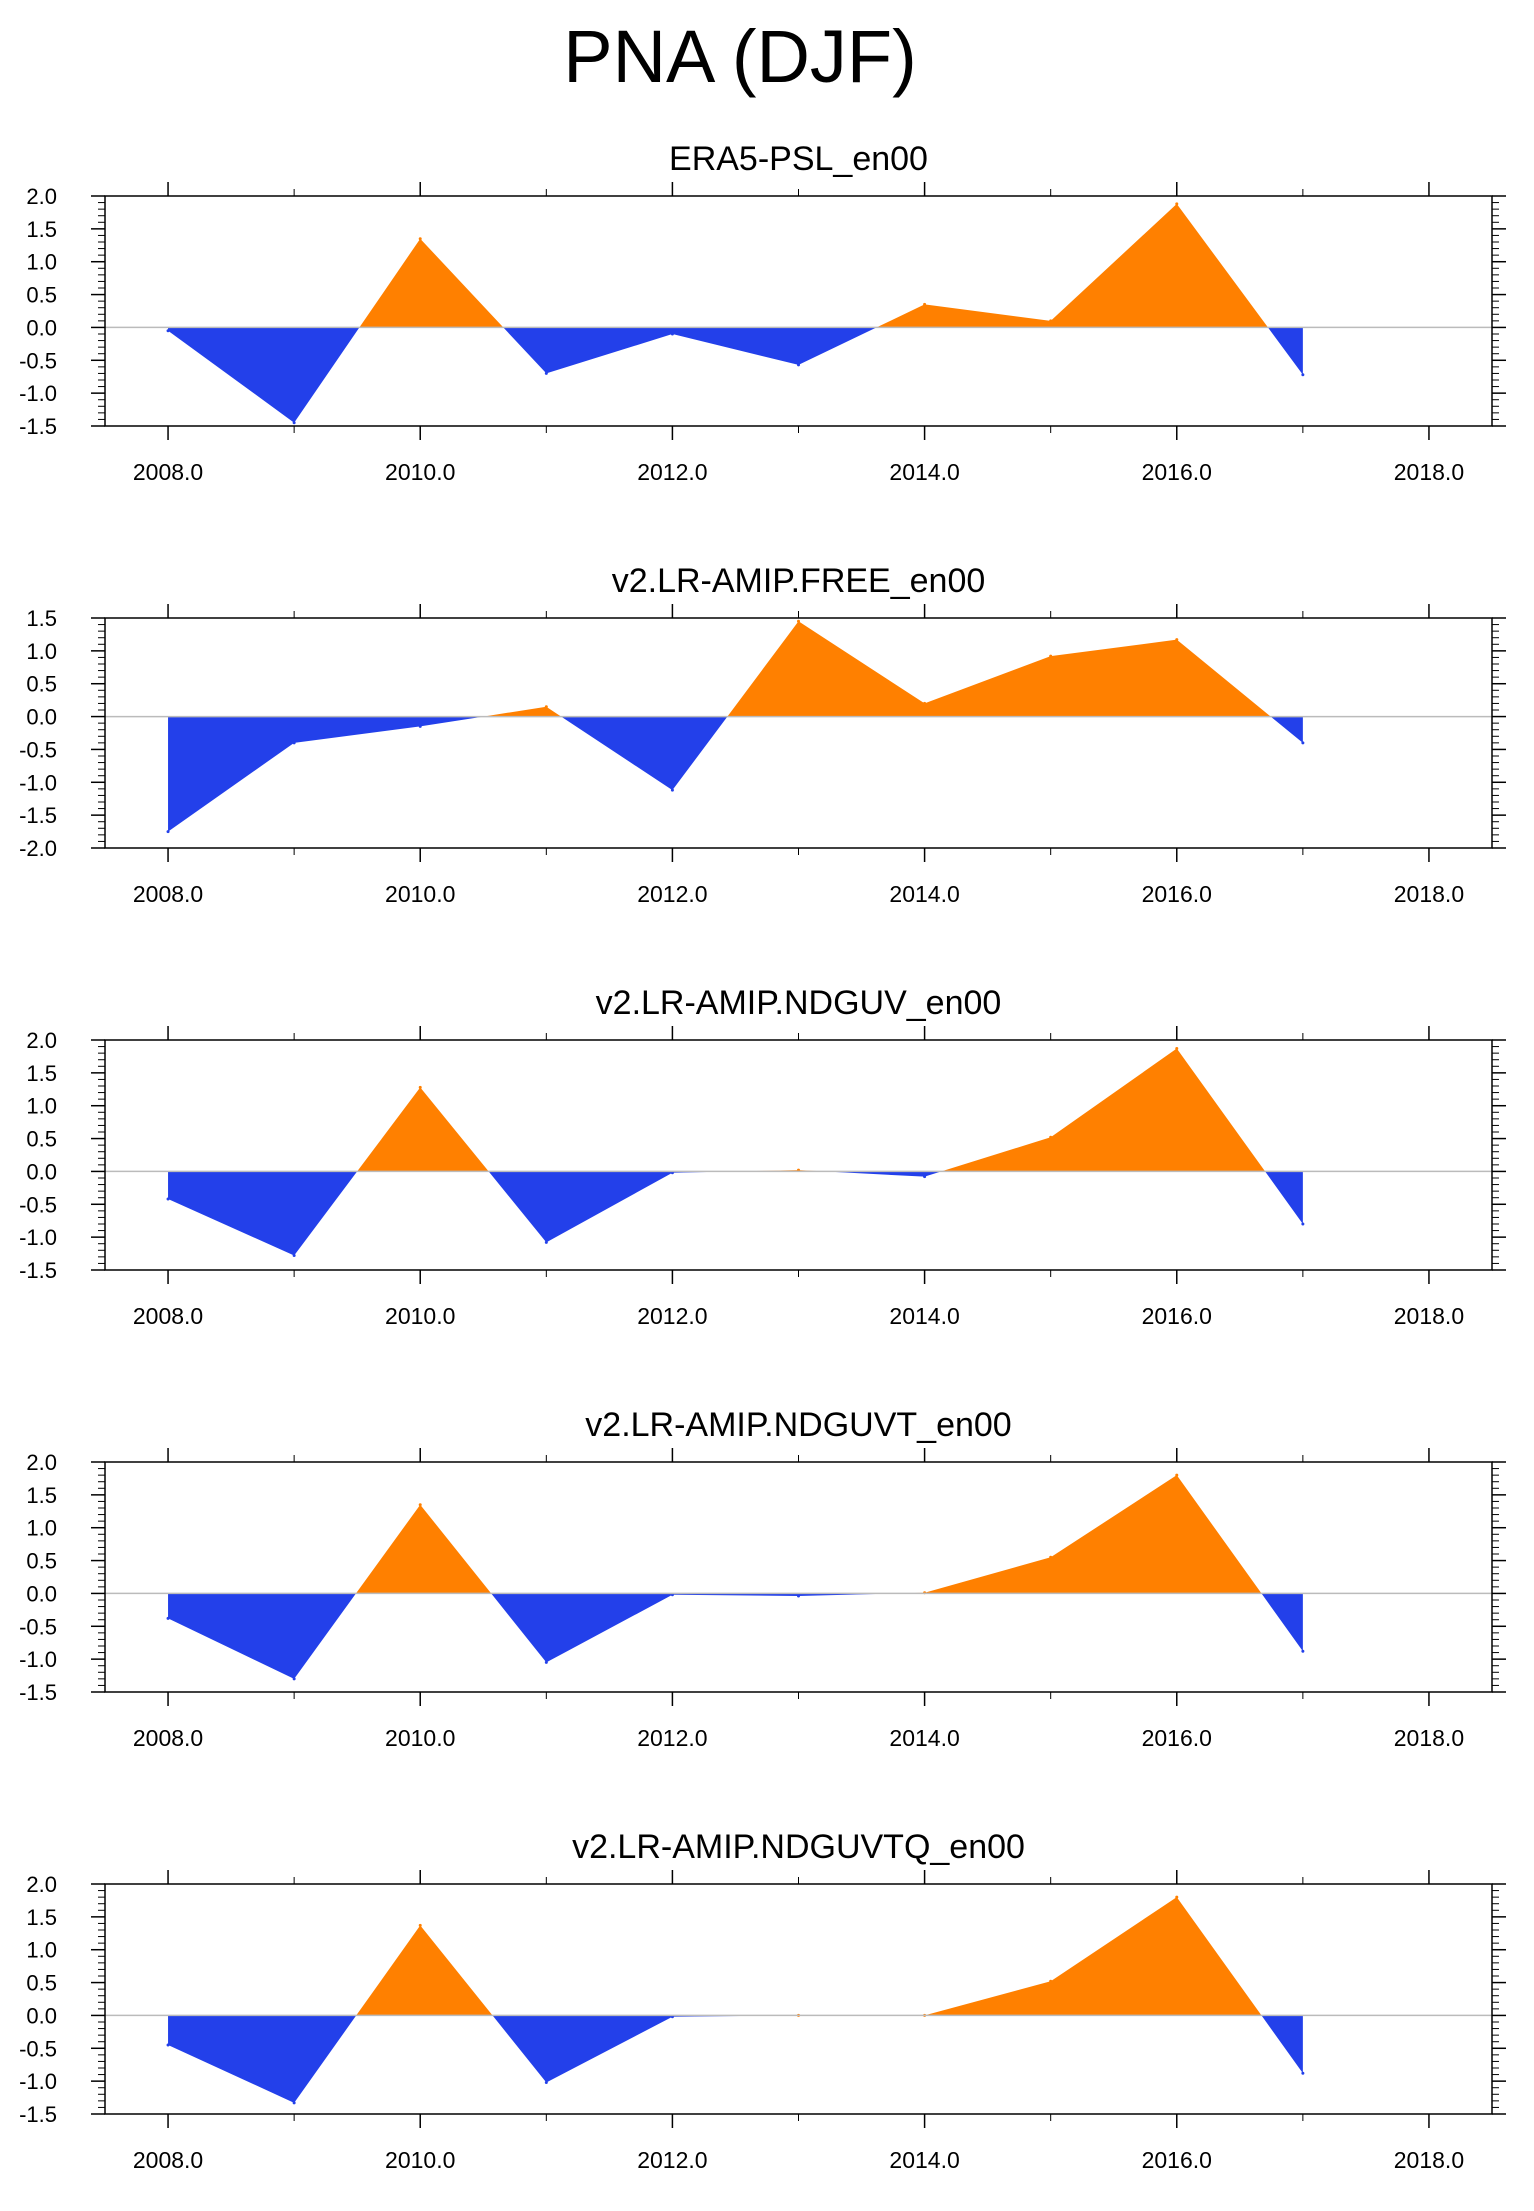  I want to click on y-tick-label: -2.0, so click(38, 848).